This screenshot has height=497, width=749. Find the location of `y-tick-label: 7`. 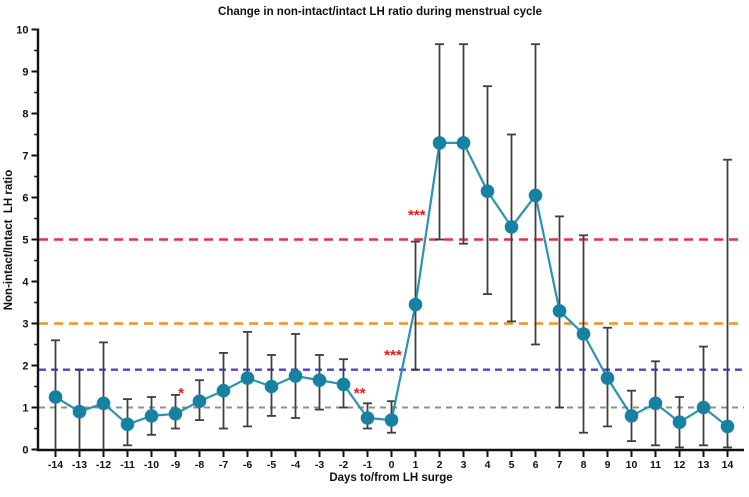

y-tick-label: 7 is located at coordinates (25, 157).